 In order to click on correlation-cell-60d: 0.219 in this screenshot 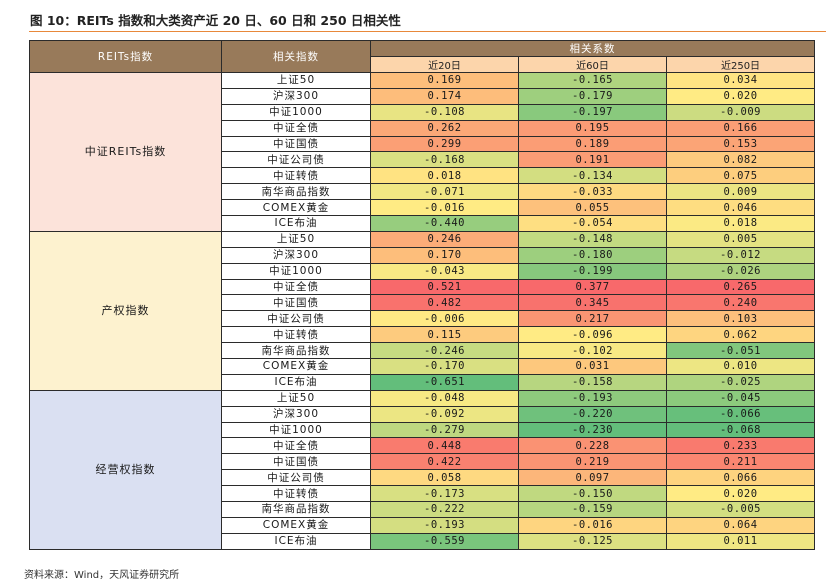, I will do `click(592, 462)`.